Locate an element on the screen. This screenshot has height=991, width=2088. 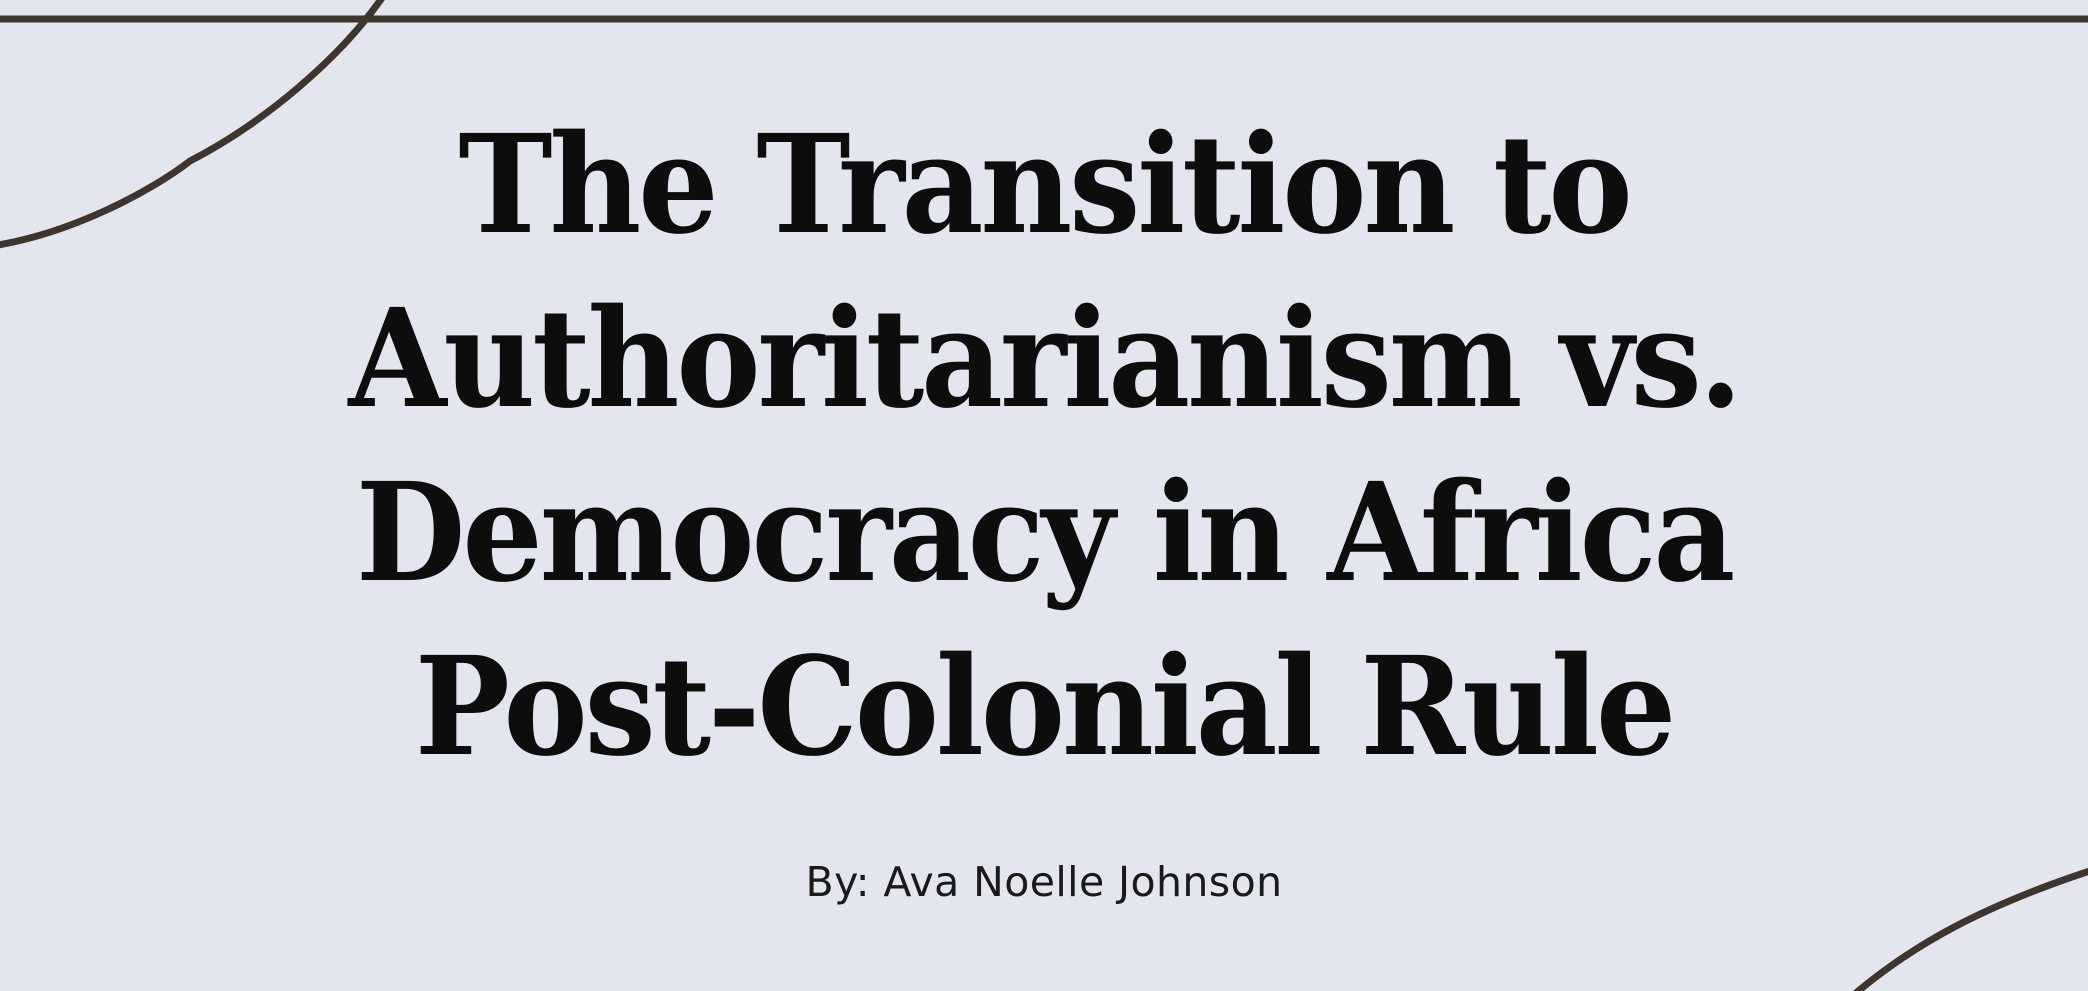
slide-title-line-1: The Transition to is located at coordinates (1045, 185).